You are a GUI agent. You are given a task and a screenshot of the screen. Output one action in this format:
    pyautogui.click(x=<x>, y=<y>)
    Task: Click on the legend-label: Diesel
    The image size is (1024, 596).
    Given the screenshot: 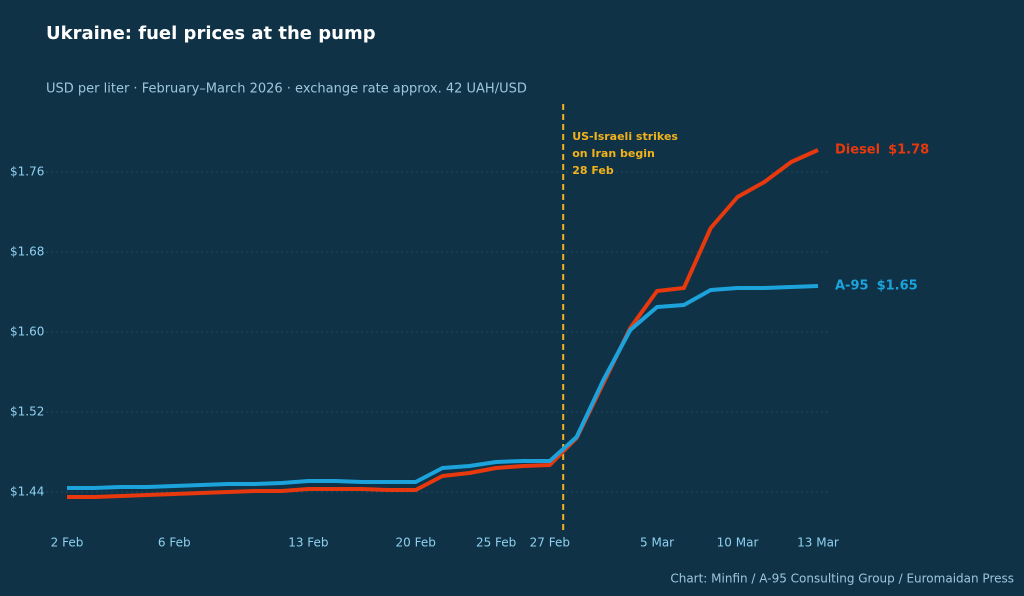 What is the action you would take?
    pyautogui.click(x=857, y=150)
    